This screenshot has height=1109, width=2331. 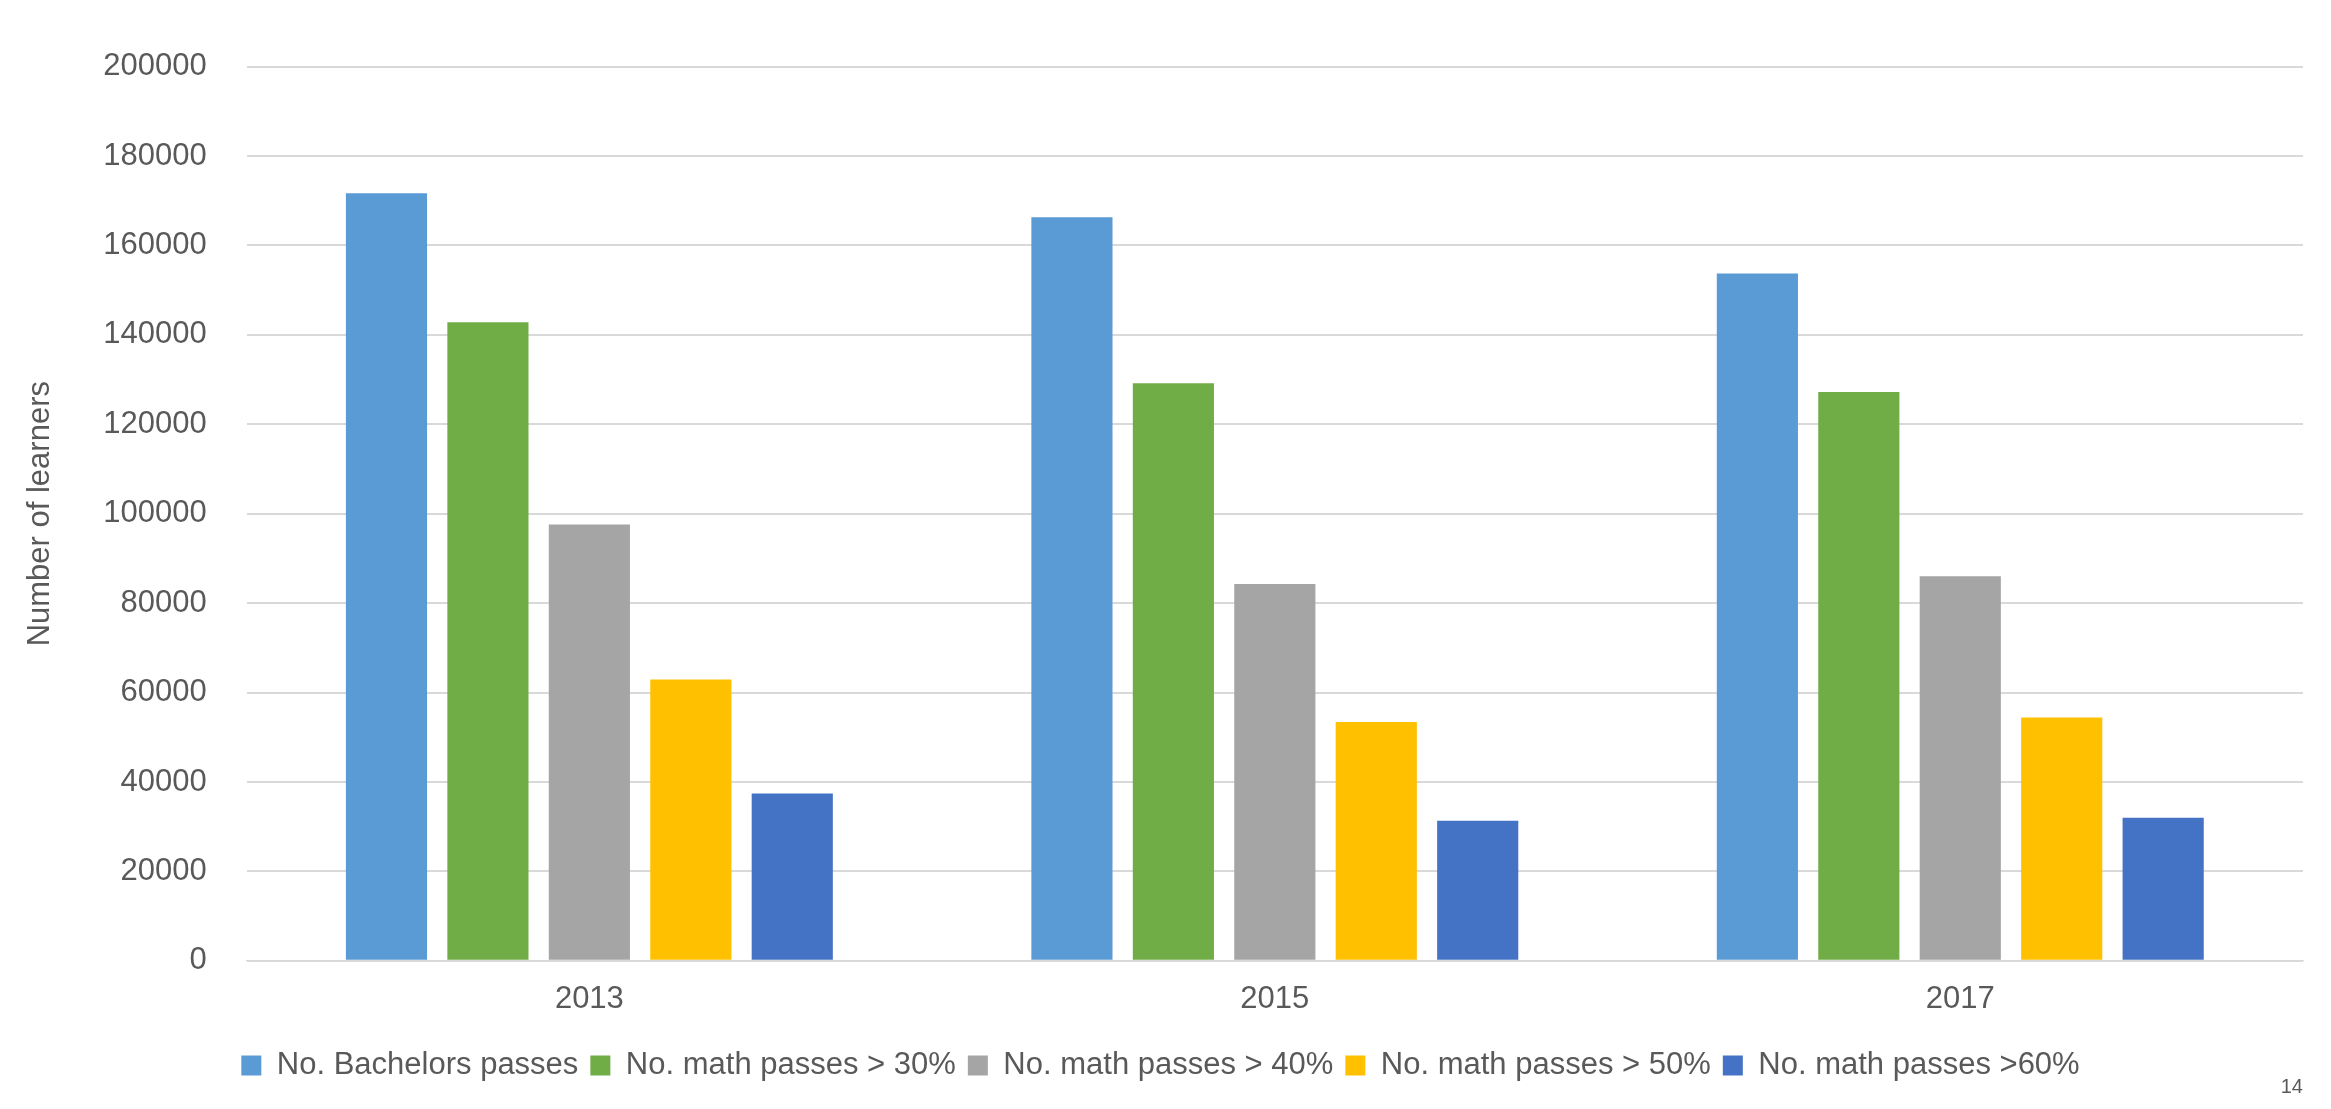 What do you see at coordinates (589, 997) in the screenshot?
I see `x-tick-label: 2013` at bounding box center [589, 997].